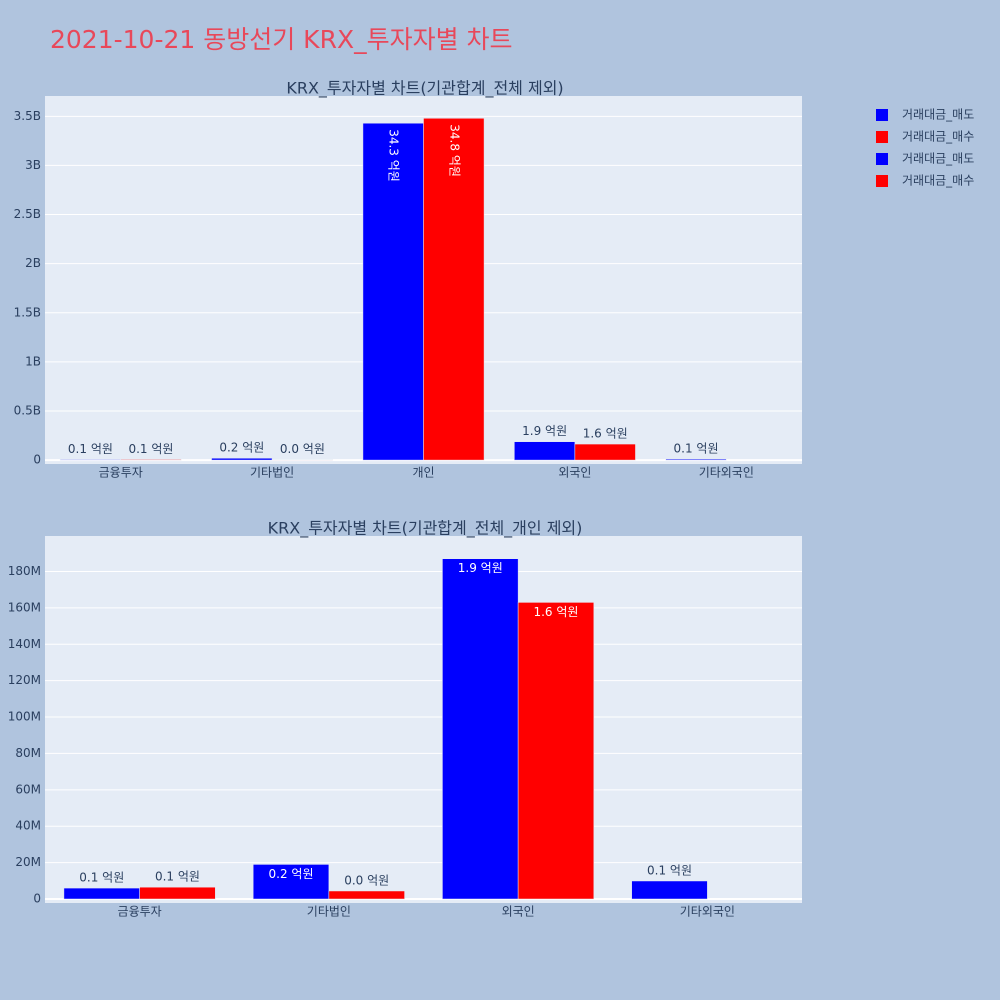 The width and height of the screenshot is (1000, 1000). What do you see at coordinates (394, 155) in the screenshot?
I see `value-label: 34.3 억원` at bounding box center [394, 155].